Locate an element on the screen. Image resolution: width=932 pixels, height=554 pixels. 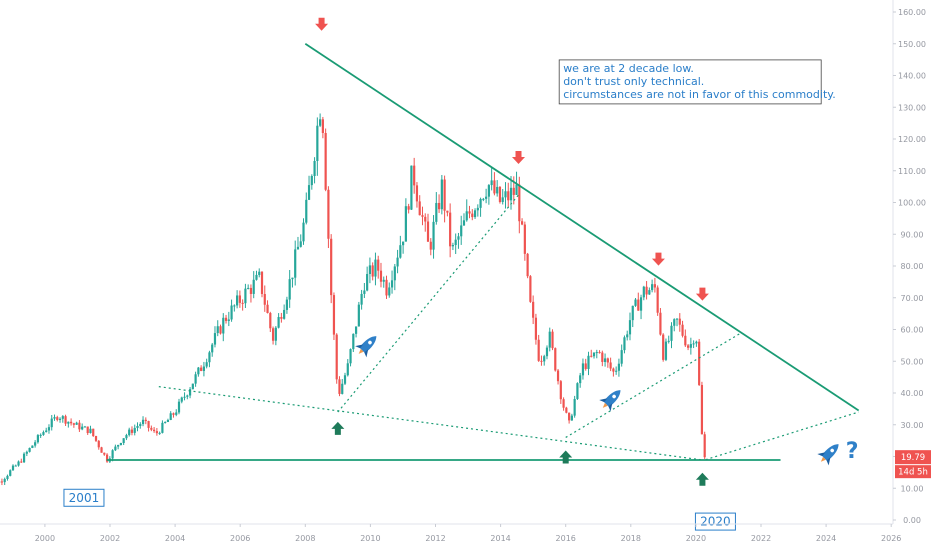
label-2001: 2001 is located at coordinates (84, 497).